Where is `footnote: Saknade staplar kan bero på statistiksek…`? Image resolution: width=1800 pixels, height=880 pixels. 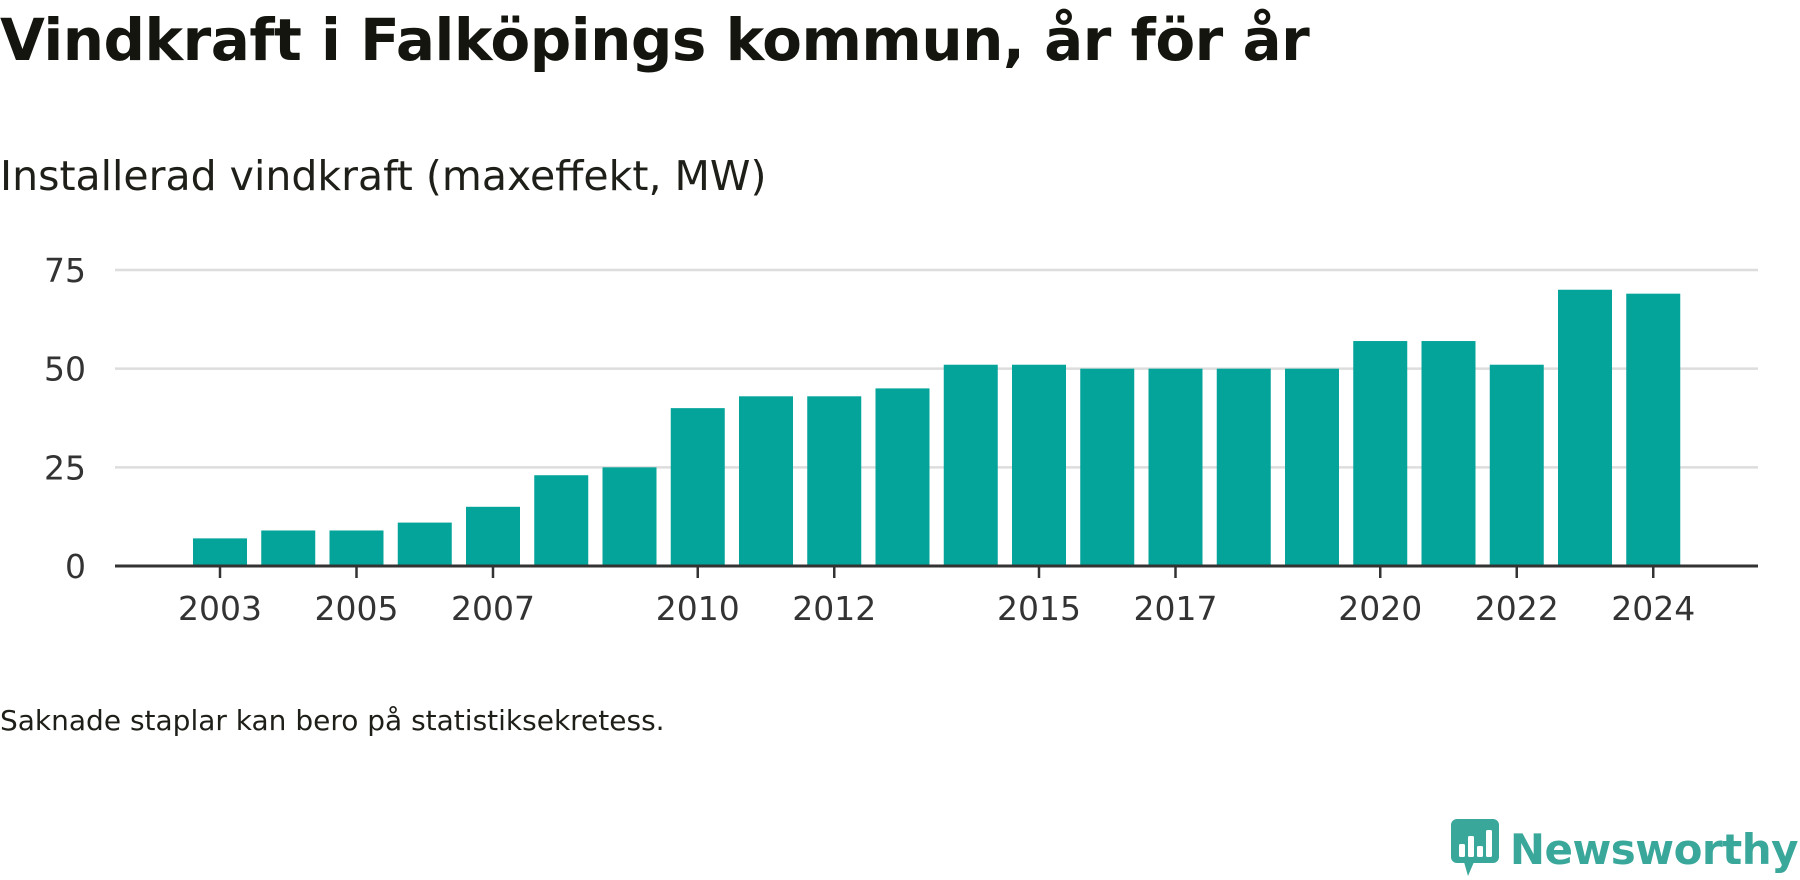
footnote: Saknade staplar kan bero på statistiksek… is located at coordinates (332, 720).